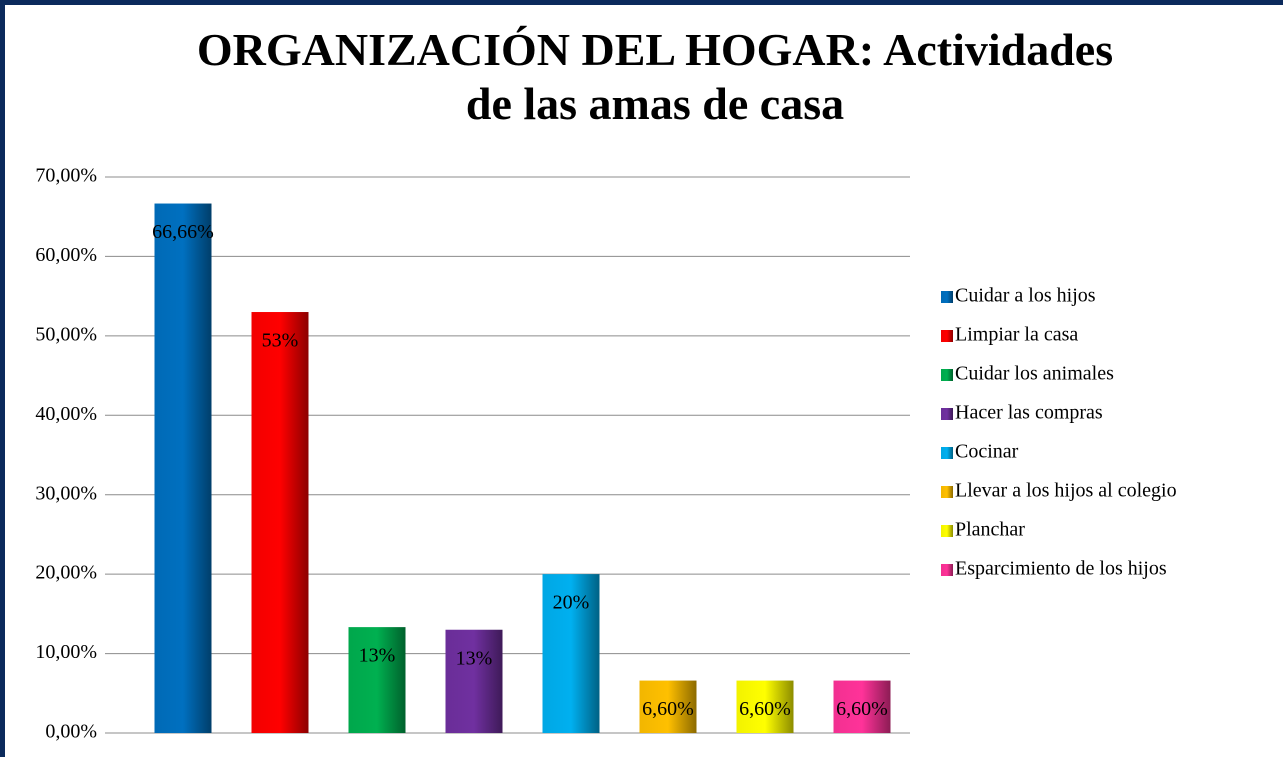 The height and width of the screenshot is (757, 1283). What do you see at coordinates (571, 603) in the screenshot?
I see `value-label: 20%` at bounding box center [571, 603].